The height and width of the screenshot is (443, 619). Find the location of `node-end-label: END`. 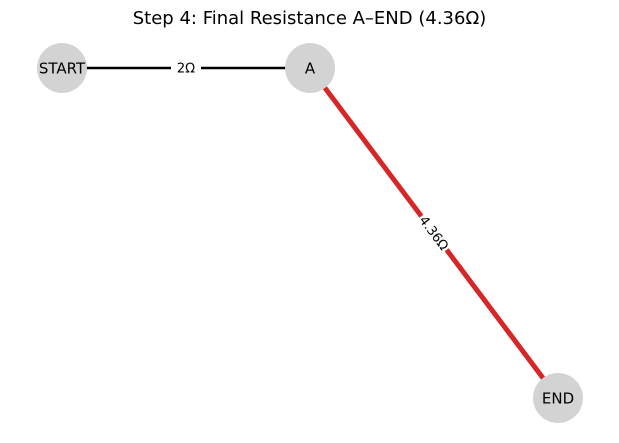

node-end-label: END is located at coordinates (558, 399).